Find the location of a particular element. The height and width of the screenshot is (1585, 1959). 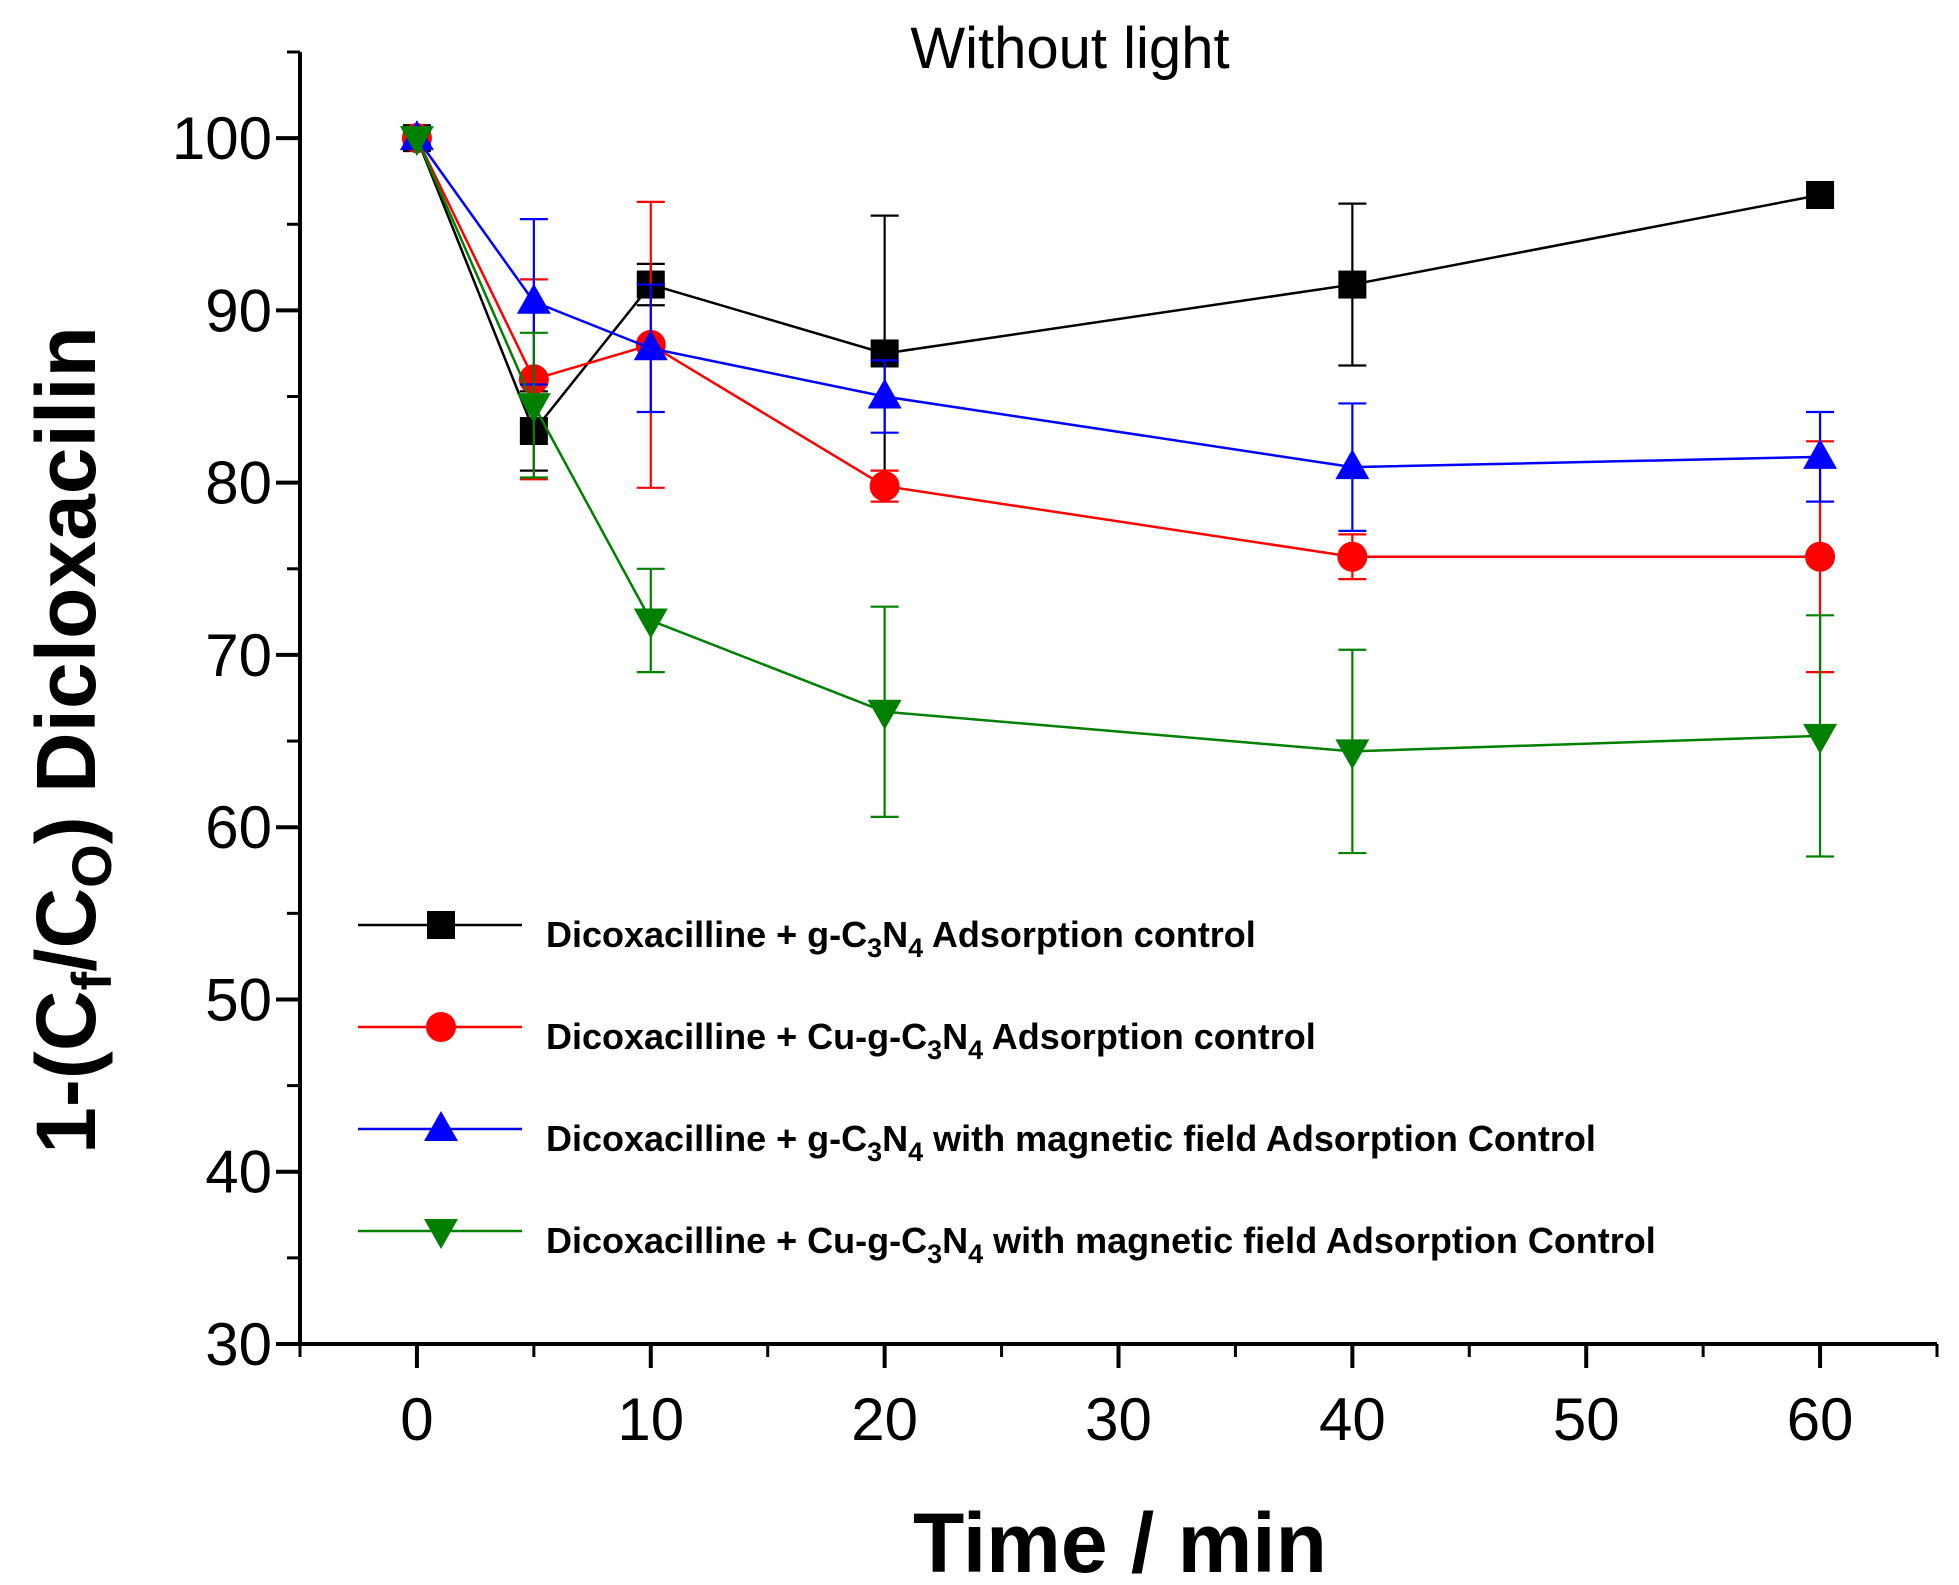

y-tick-label: 30 is located at coordinates (238, 1344).